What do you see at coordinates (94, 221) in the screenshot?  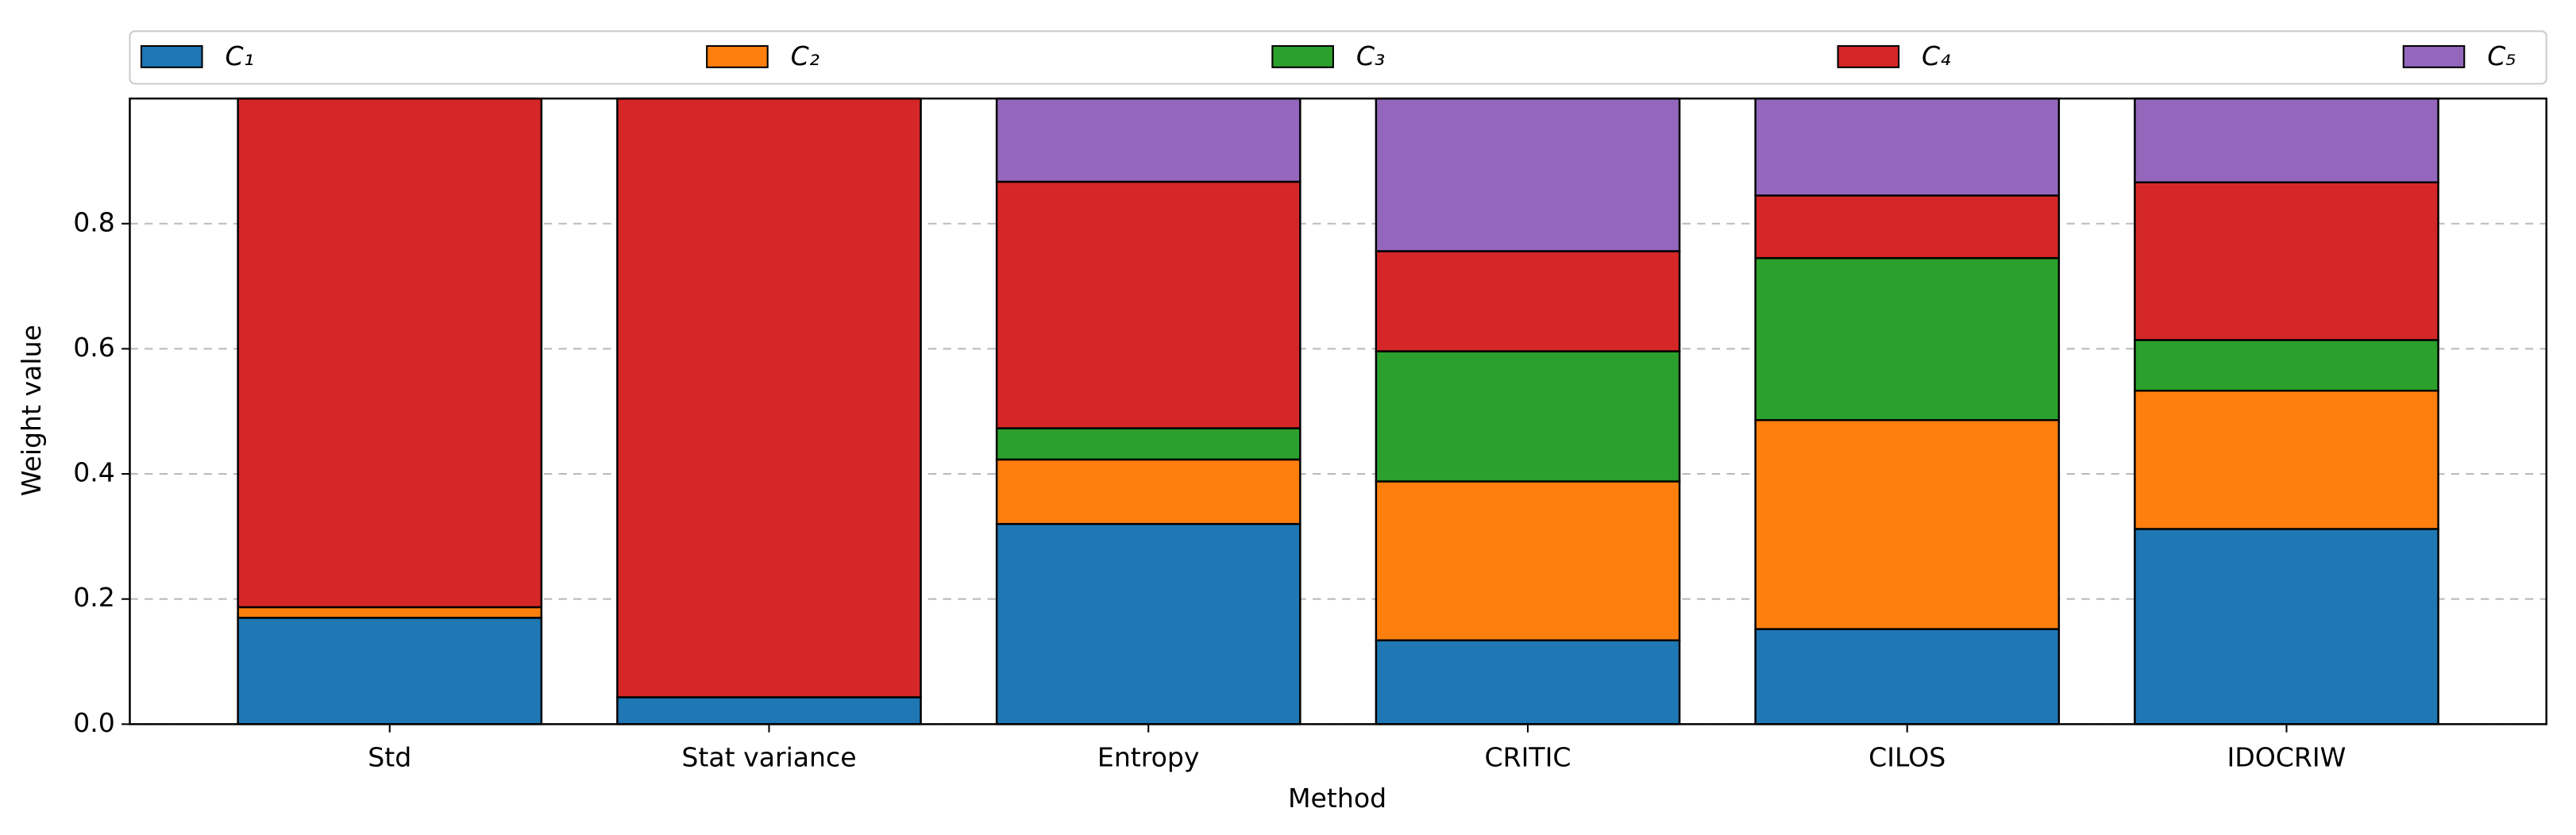 I see `y-tick-label: 0.8` at bounding box center [94, 221].